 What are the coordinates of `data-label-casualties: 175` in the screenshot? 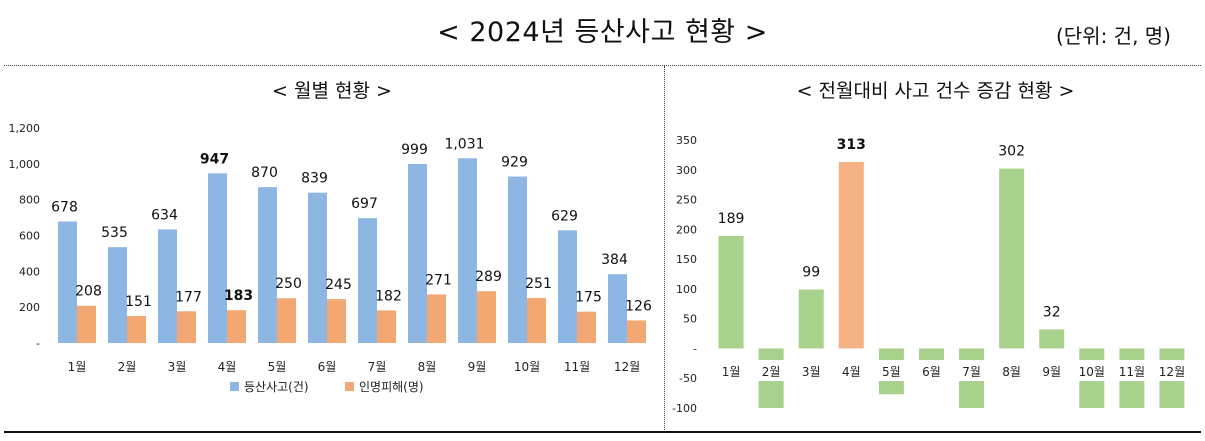 It's located at (588, 298).